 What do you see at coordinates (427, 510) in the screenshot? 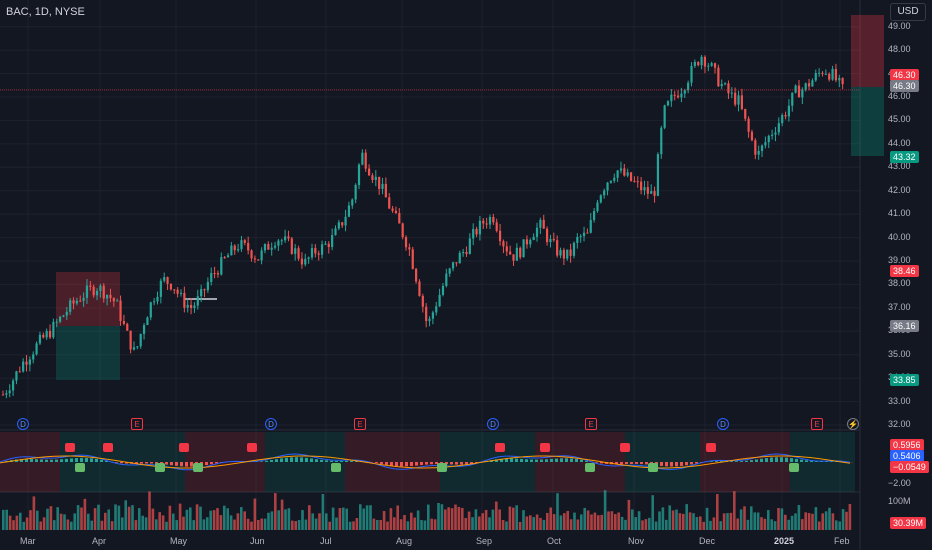
I see `volume-panel` at bounding box center [427, 510].